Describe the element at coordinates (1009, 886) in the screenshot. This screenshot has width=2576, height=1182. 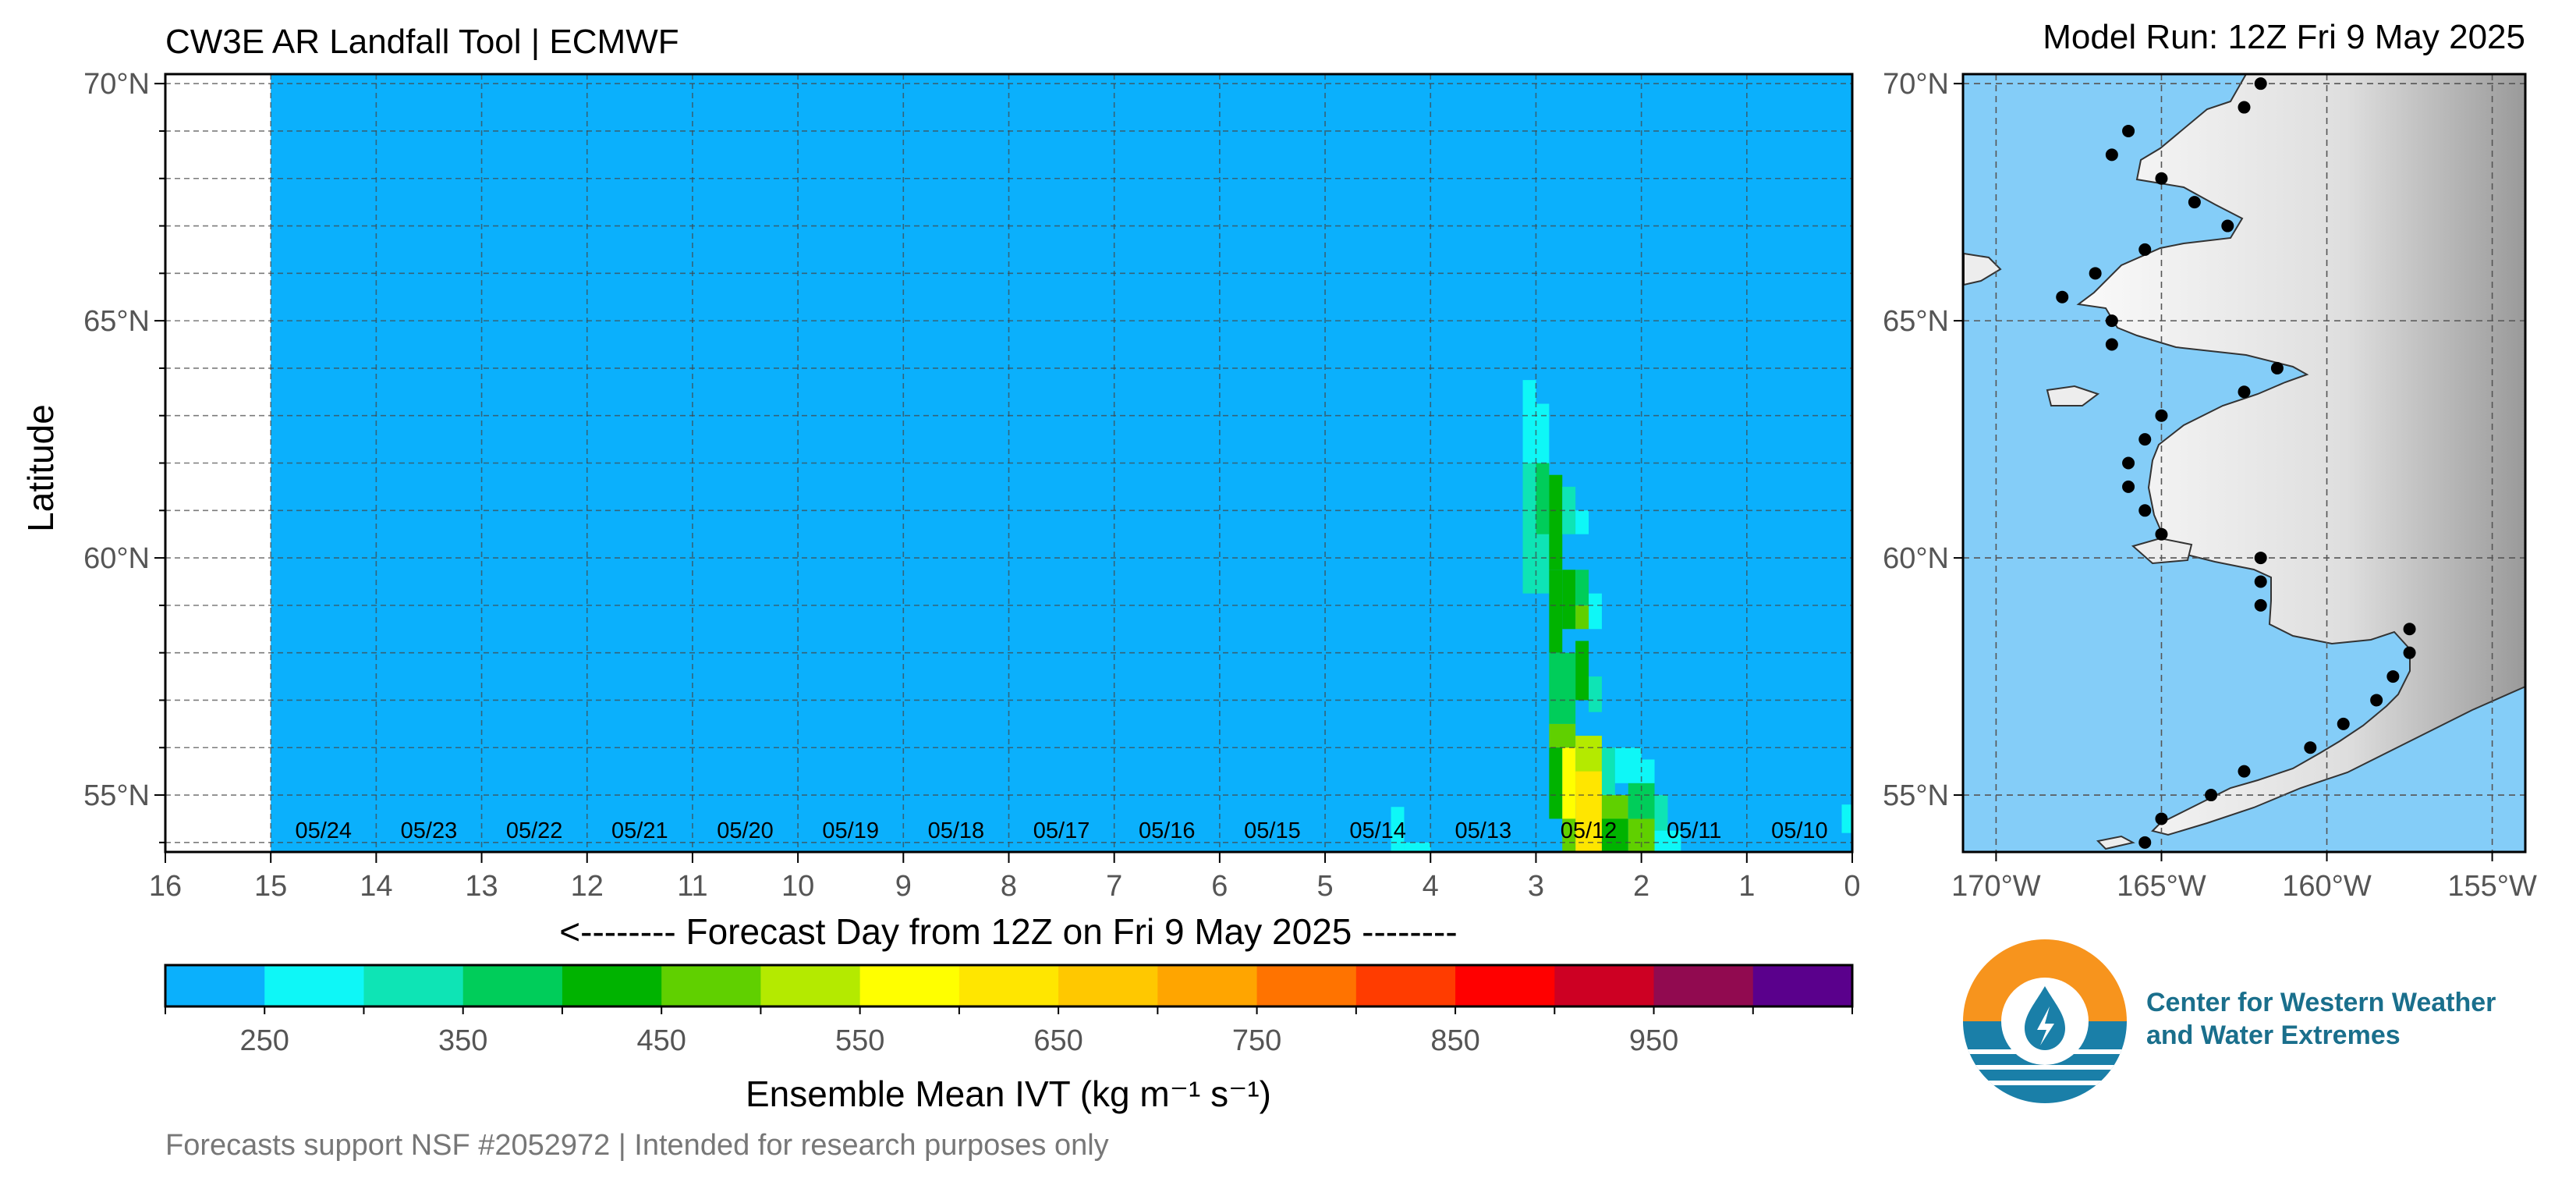
I see `x-tick-label: 8` at that location.